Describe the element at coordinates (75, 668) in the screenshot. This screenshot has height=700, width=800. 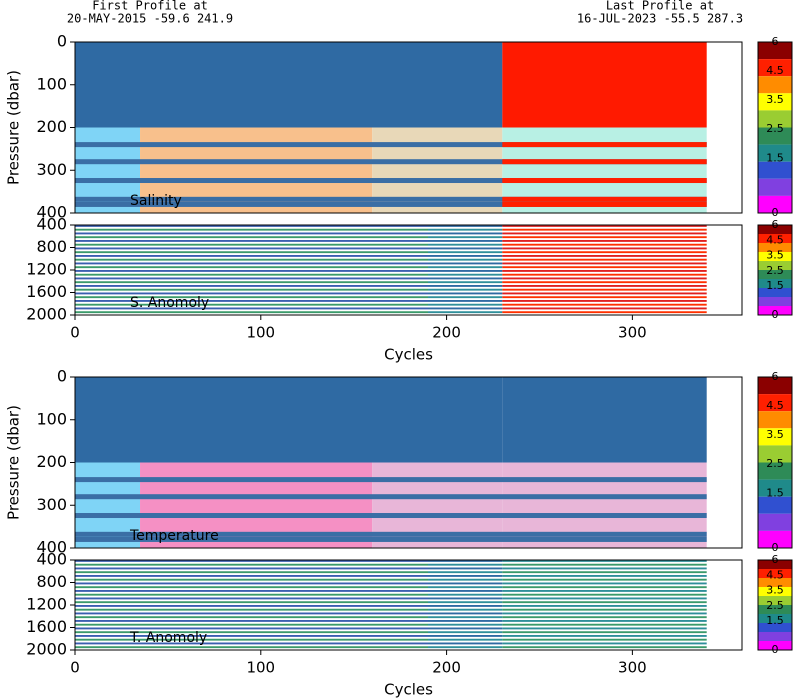
I see `x-tick-label: 0` at that location.